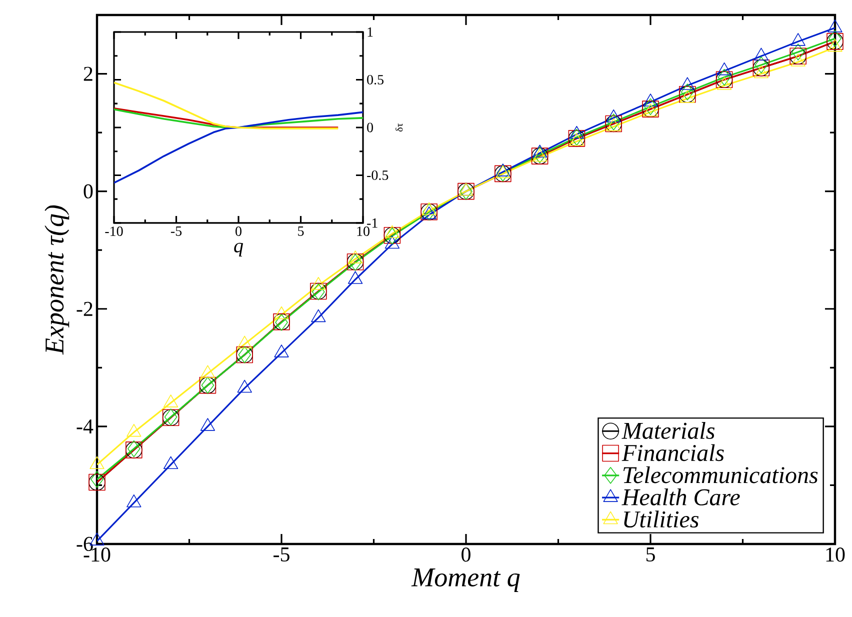 The image size is (852, 617). What do you see at coordinates (239, 249) in the screenshot?
I see `x-axis-title: q` at bounding box center [239, 249].